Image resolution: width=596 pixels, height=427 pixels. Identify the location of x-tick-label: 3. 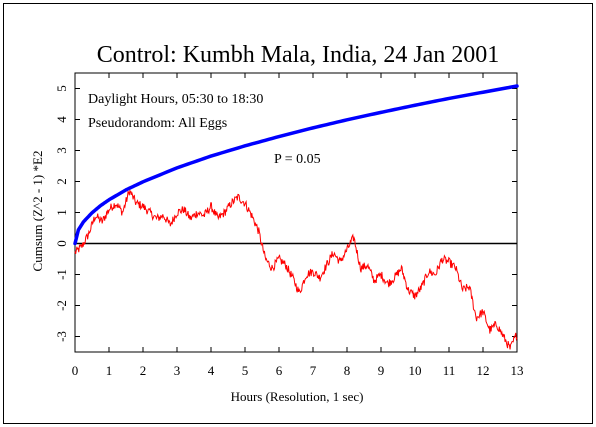
(177, 370).